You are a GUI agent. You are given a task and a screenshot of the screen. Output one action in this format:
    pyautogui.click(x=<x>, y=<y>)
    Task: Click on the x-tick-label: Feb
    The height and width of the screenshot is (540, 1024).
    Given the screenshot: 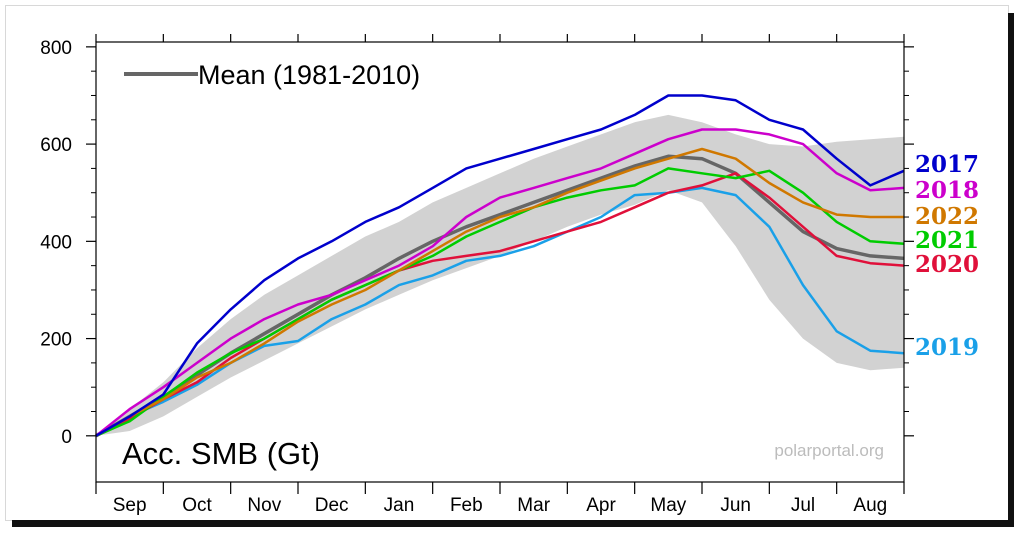 What is the action you would take?
    pyautogui.click(x=466, y=505)
    